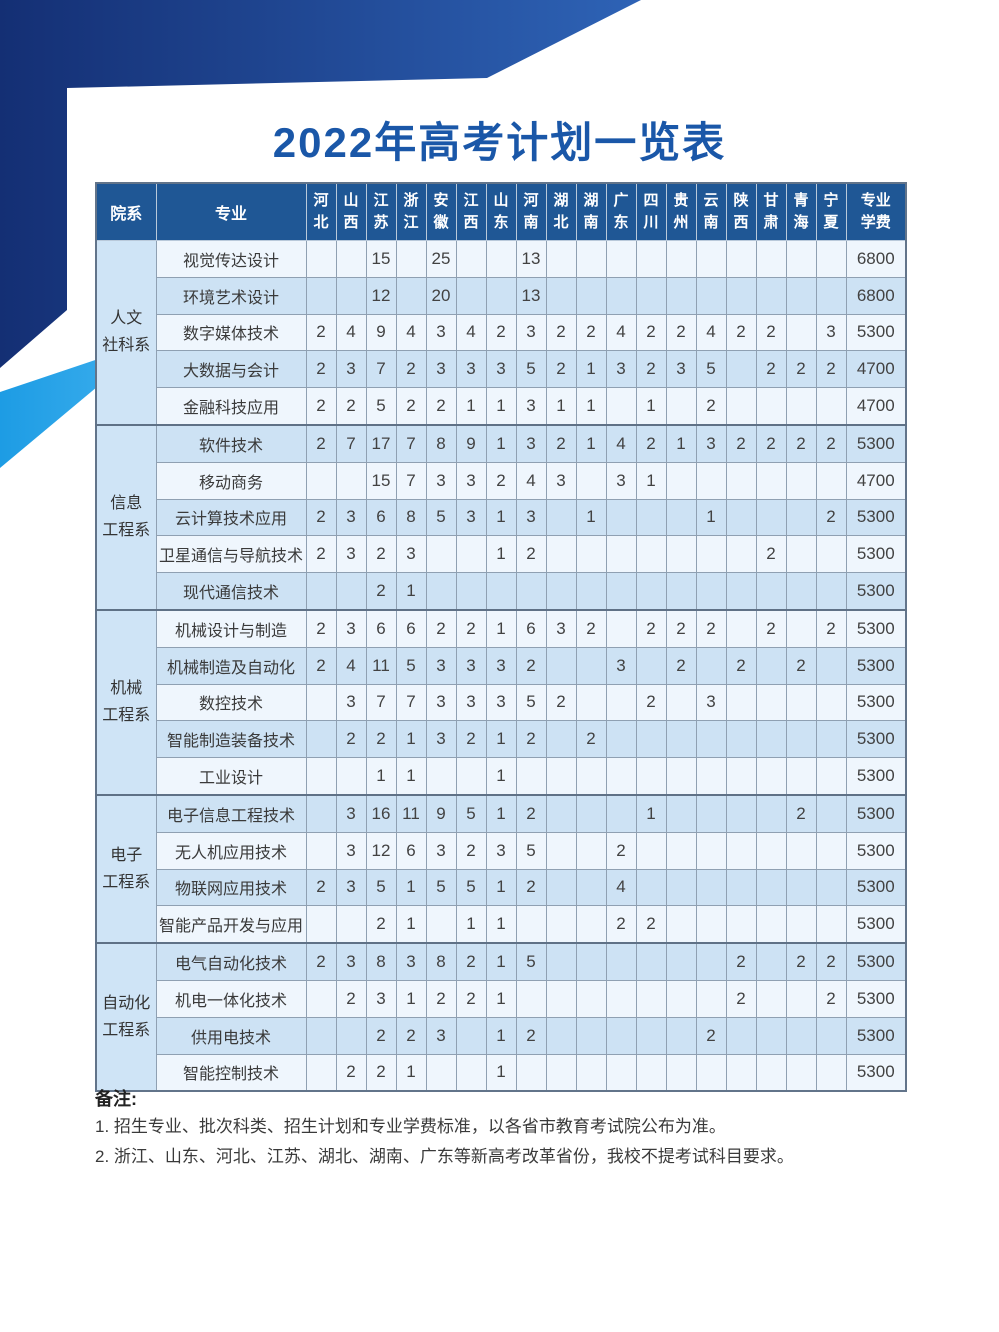 Image resolution: width=999 pixels, height=1332 pixels. Describe the element at coordinates (126, 211) in the screenshot. I see `header-dept: 院系` at that location.